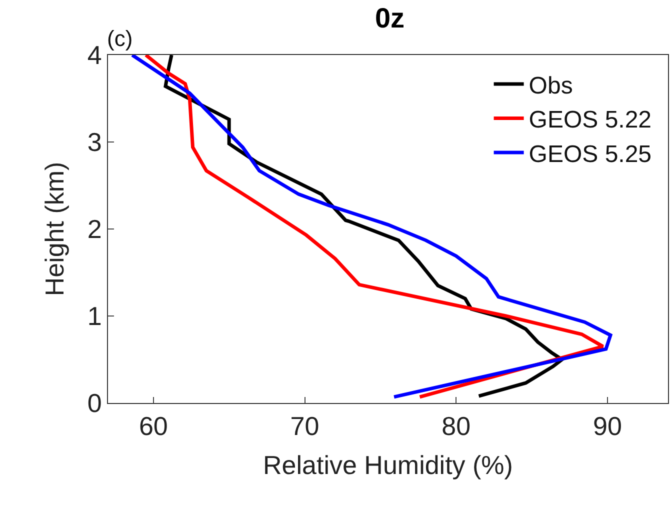 Image resolution: width=672 pixels, height=528 pixels. I want to click on x-tick-label: 80, so click(456, 426).